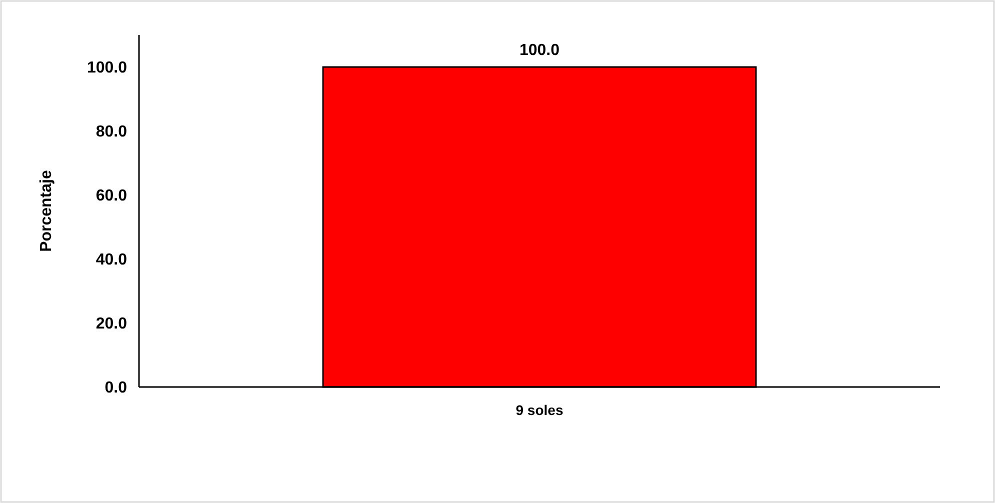 This screenshot has height=503, width=995. Describe the element at coordinates (112, 324) in the screenshot. I see `y-tick-label: 20.0` at that location.